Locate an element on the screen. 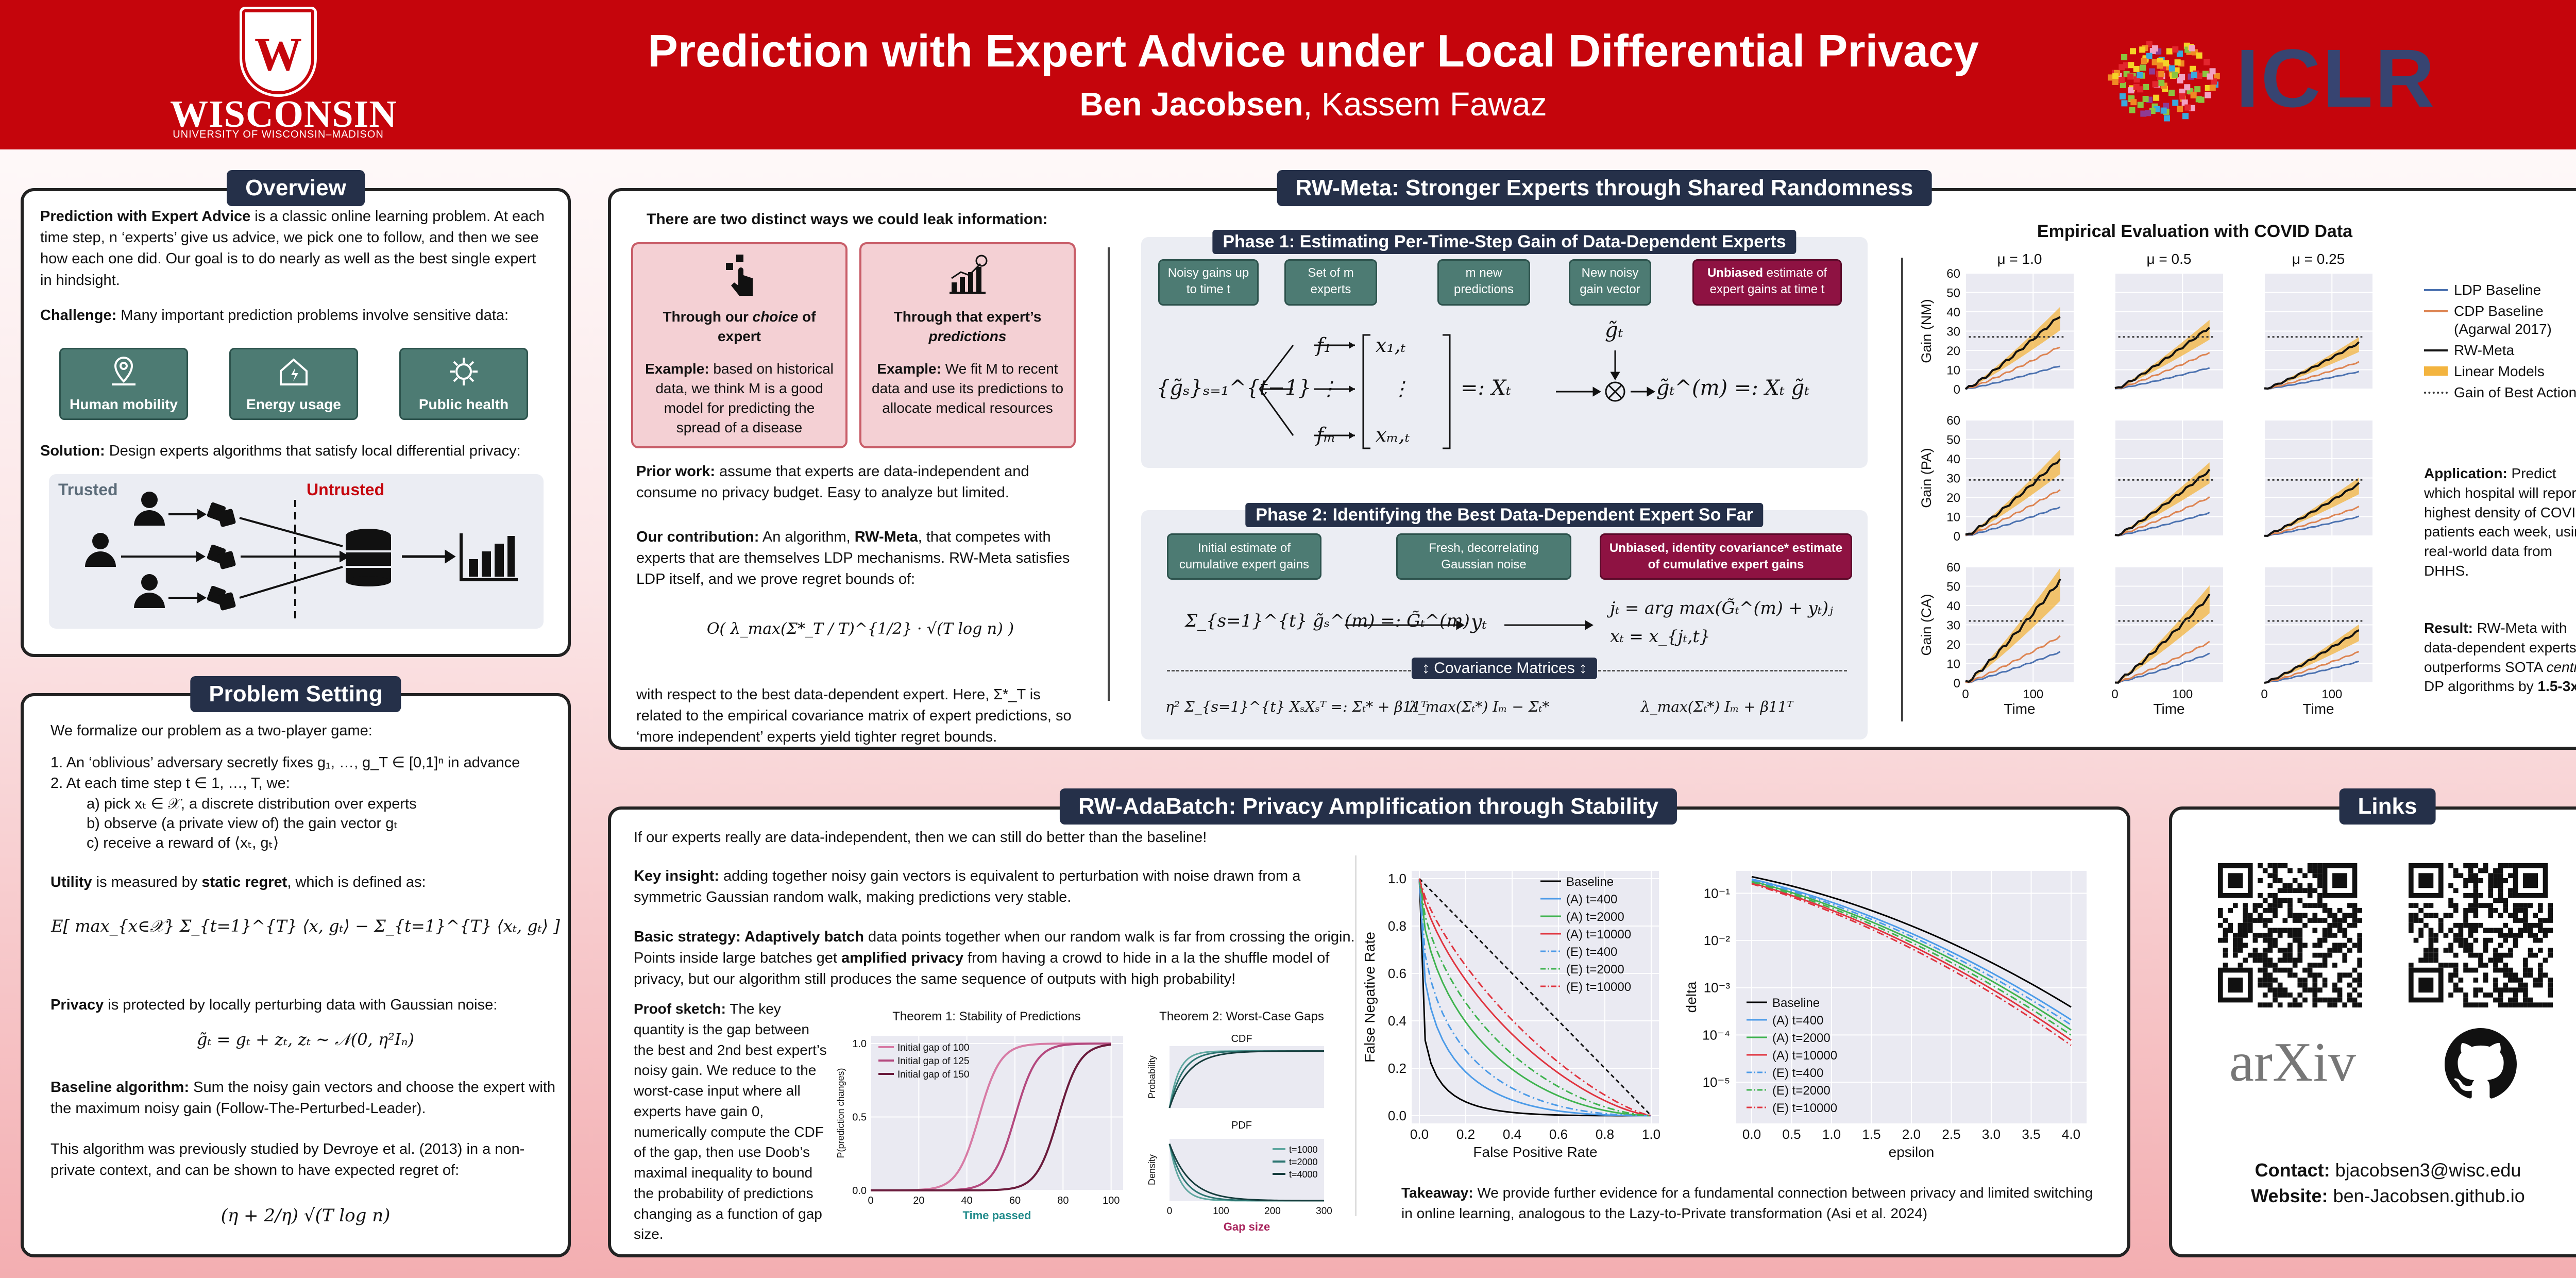  website-bold: Website: is located at coordinates (2289, 1196).